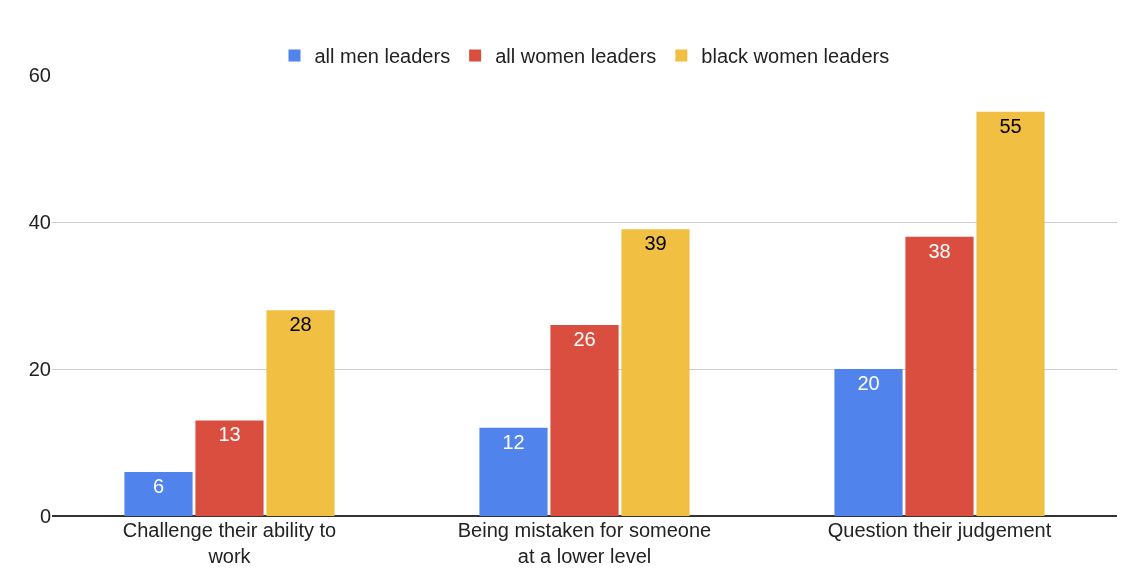 This screenshot has width=1125, height=578. Describe the element at coordinates (513, 441) in the screenshot. I see `data-label: 12` at that location.